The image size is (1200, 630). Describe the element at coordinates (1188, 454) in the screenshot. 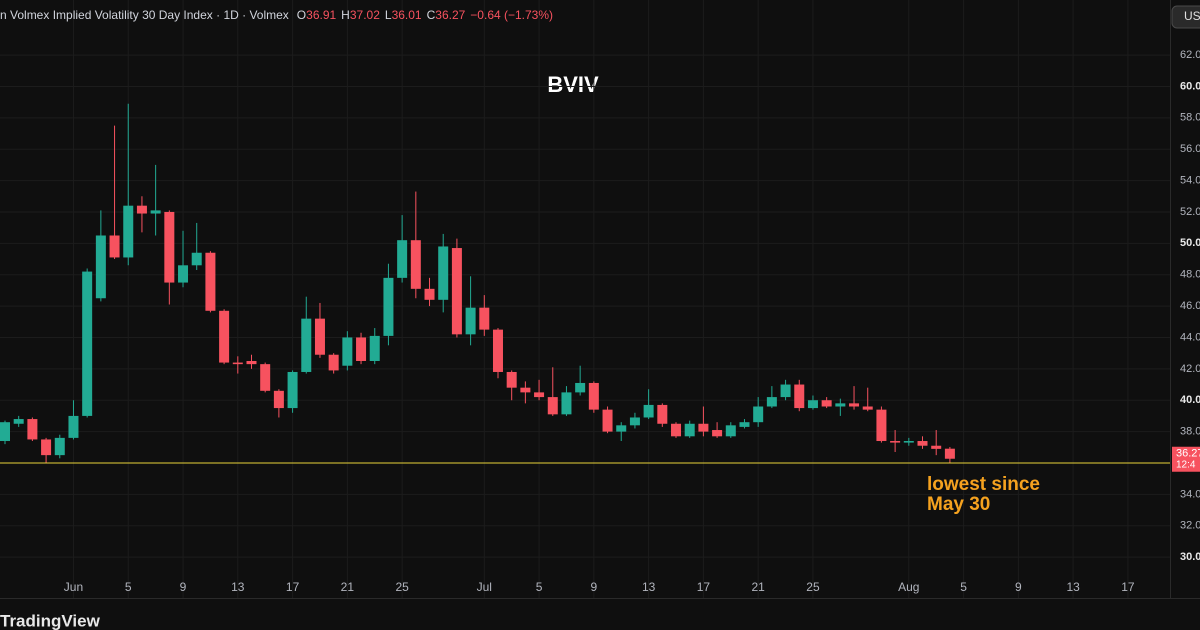

I see `last-price-label: 36.27` at that location.